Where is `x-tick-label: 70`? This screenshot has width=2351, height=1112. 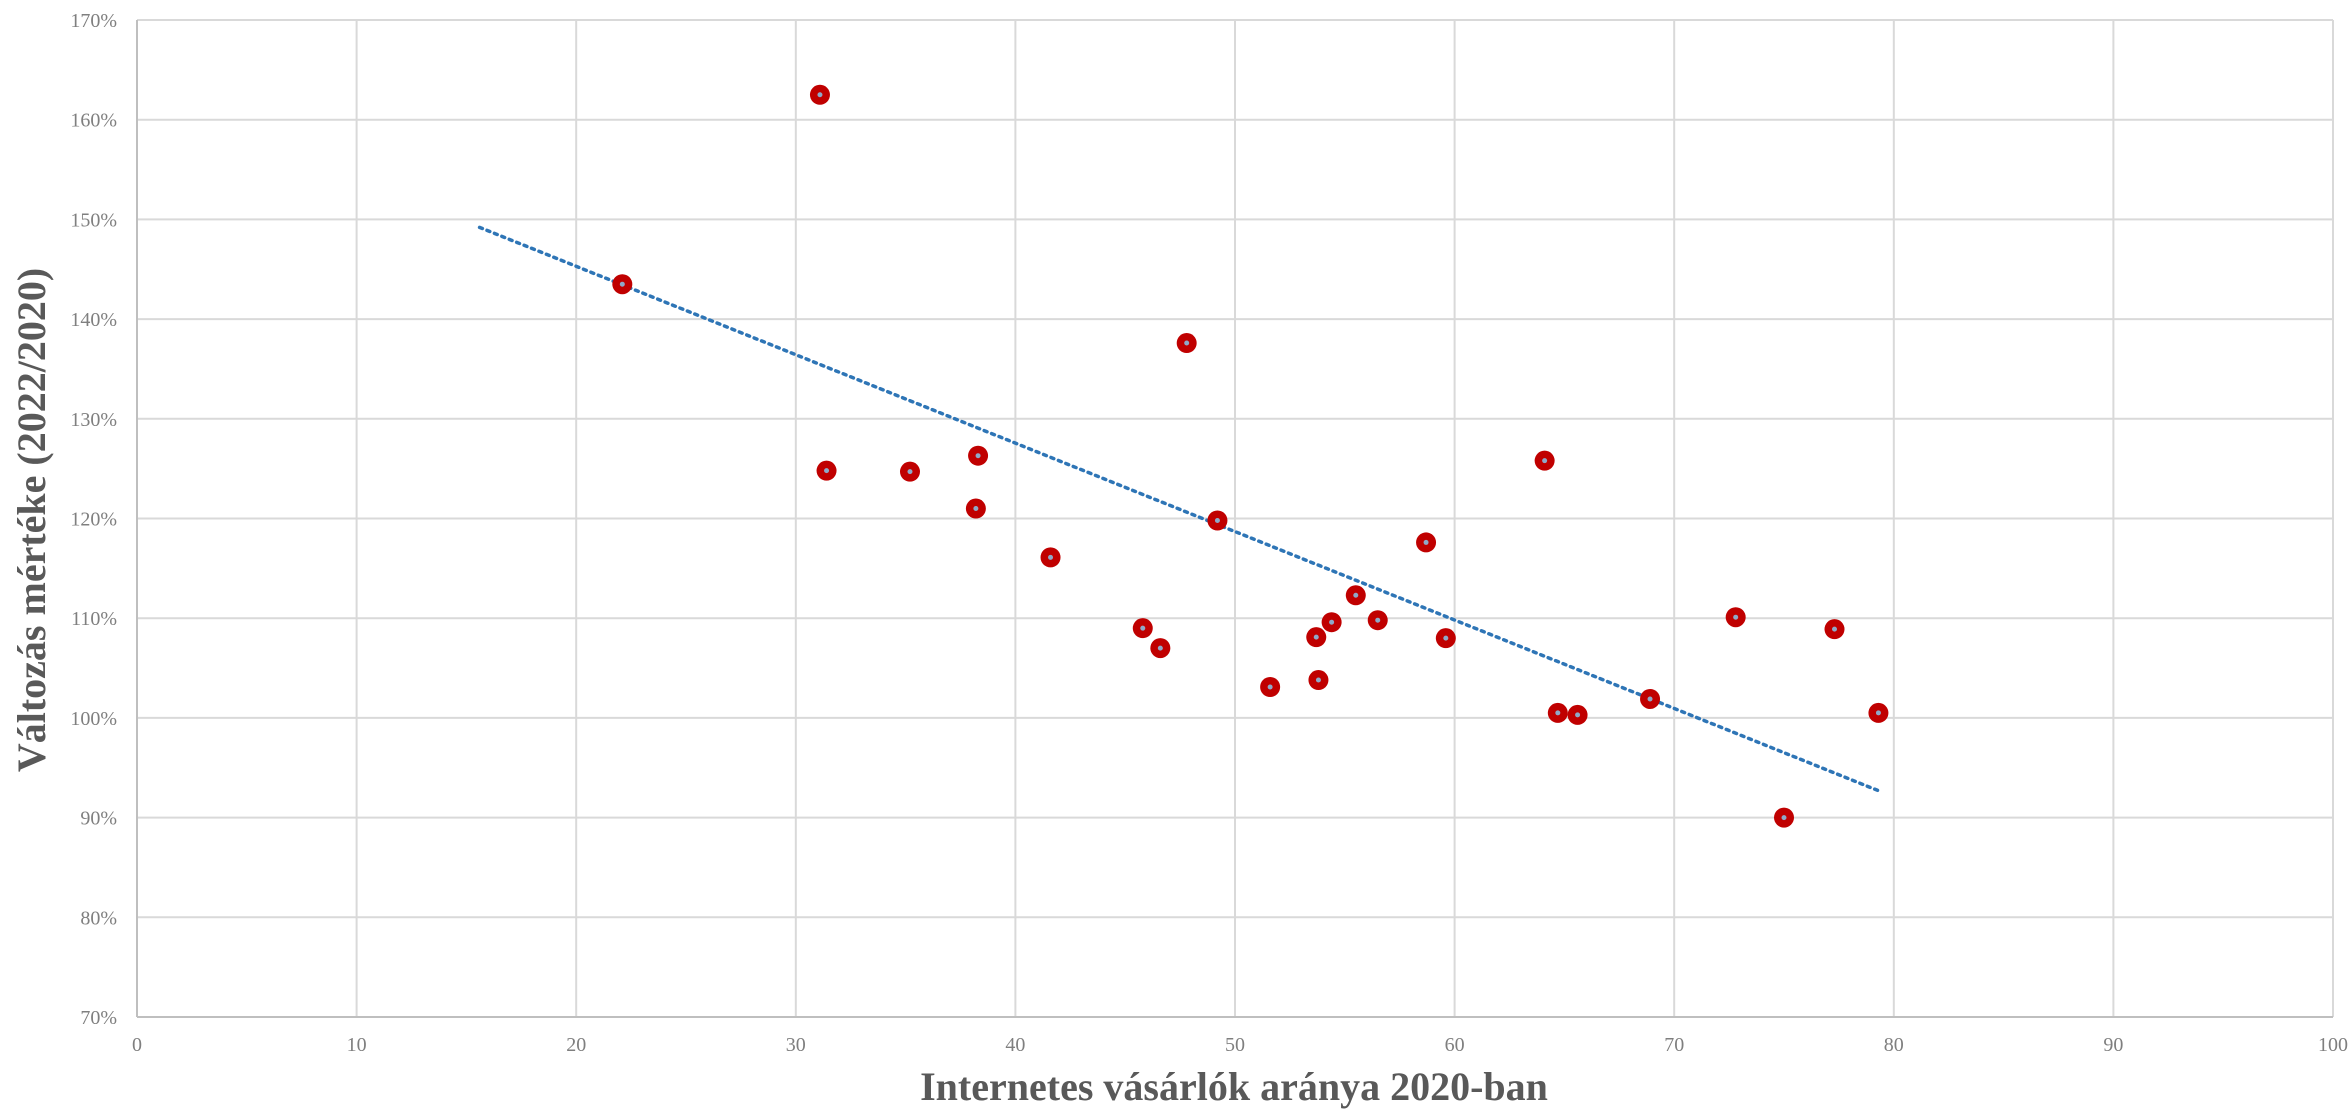 x-tick-label: 70 is located at coordinates (1674, 1045).